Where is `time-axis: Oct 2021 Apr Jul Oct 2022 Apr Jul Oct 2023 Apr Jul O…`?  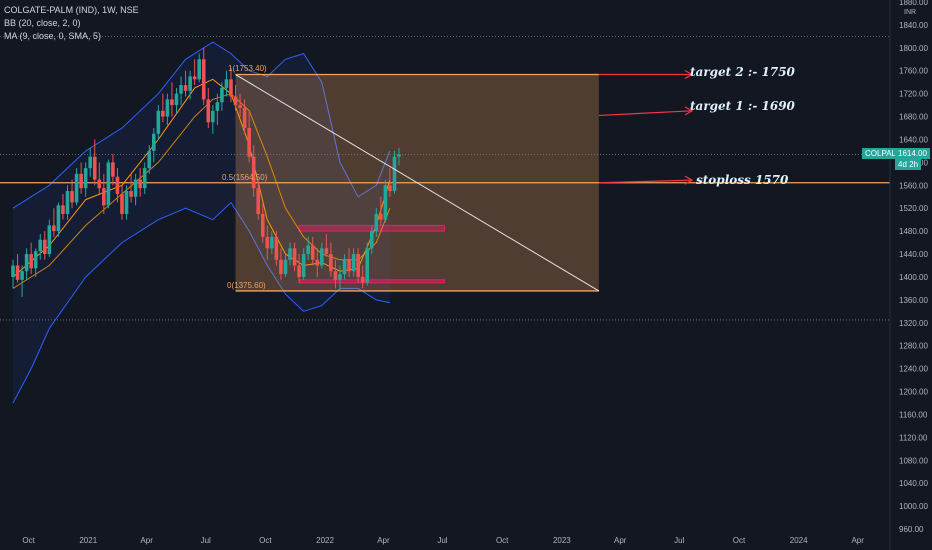
time-axis: Oct 2021 Apr Jul Oct 2022 Apr Jul Oct 2023 Apr Jul O… is located at coordinates (443, 540).